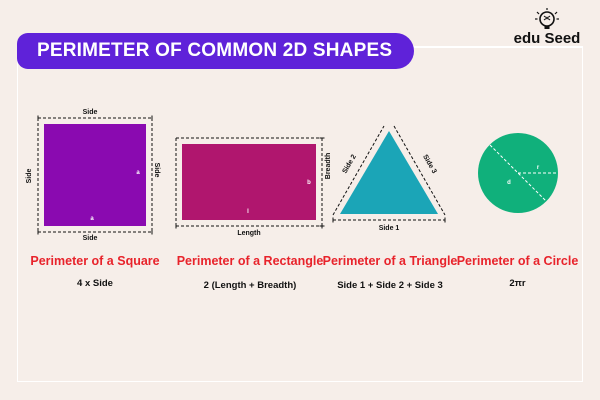 This screenshot has height=400, width=600. Describe the element at coordinates (509, 183) in the screenshot. I see `circle-diameter-label: d` at that location.